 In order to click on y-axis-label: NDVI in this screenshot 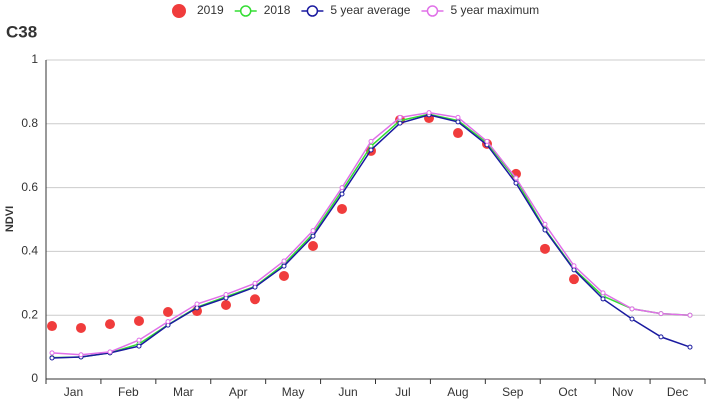, I will do `click(10, 219)`.